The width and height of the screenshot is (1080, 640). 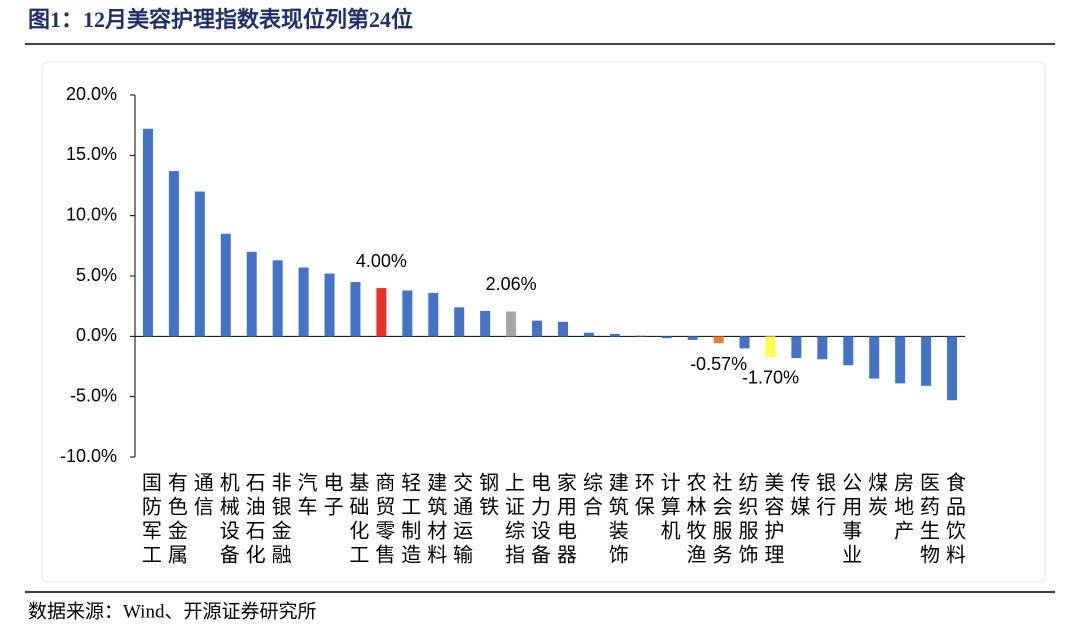 I want to click on x-tick-label: 社会服务, so click(x=720, y=520).